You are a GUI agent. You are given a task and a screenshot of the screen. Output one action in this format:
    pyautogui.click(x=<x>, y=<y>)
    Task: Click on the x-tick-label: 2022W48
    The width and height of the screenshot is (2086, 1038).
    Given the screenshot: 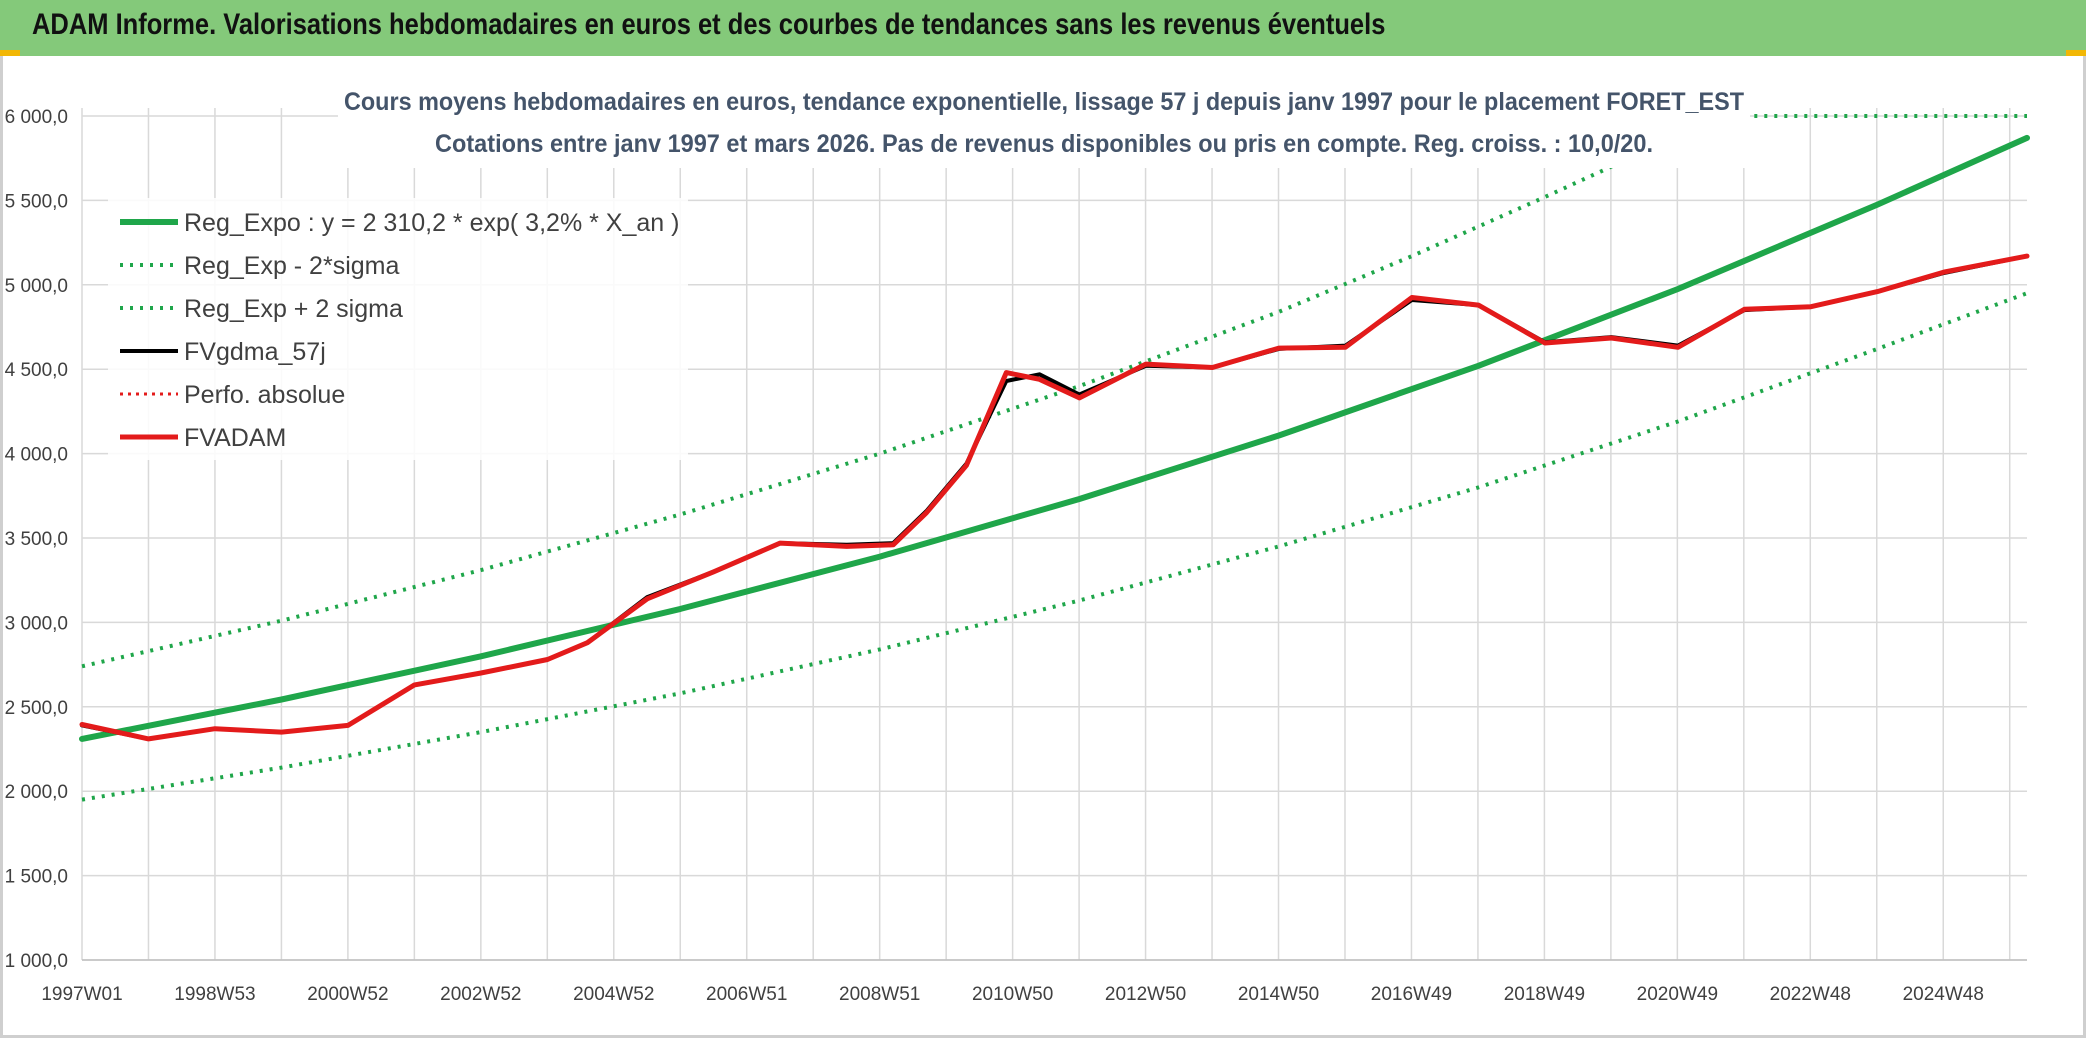 What is the action you would take?
    pyautogui.click(x=1810, y=994)
    